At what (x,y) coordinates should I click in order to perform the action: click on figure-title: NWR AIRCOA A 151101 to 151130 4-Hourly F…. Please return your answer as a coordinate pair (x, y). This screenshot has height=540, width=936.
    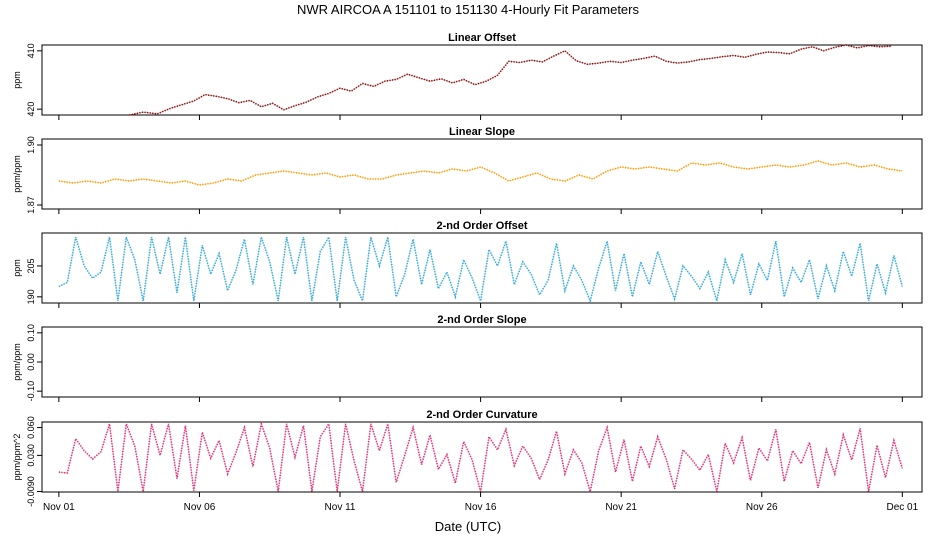
    Looking at the image, I should click on (468, 9).